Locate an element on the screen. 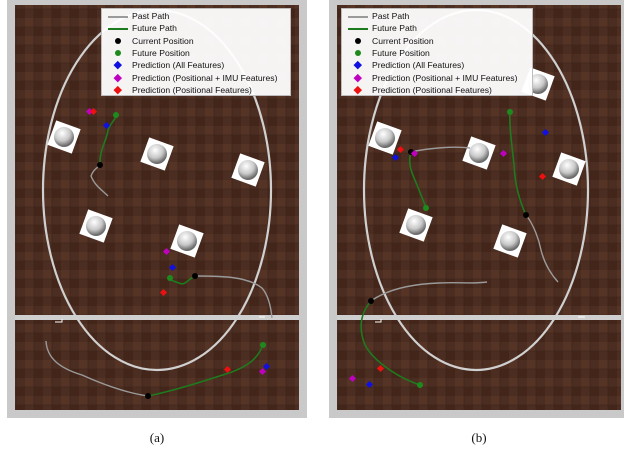 The image size is (624, 450). caption-a: (a) is located at coordinates (157, 437).